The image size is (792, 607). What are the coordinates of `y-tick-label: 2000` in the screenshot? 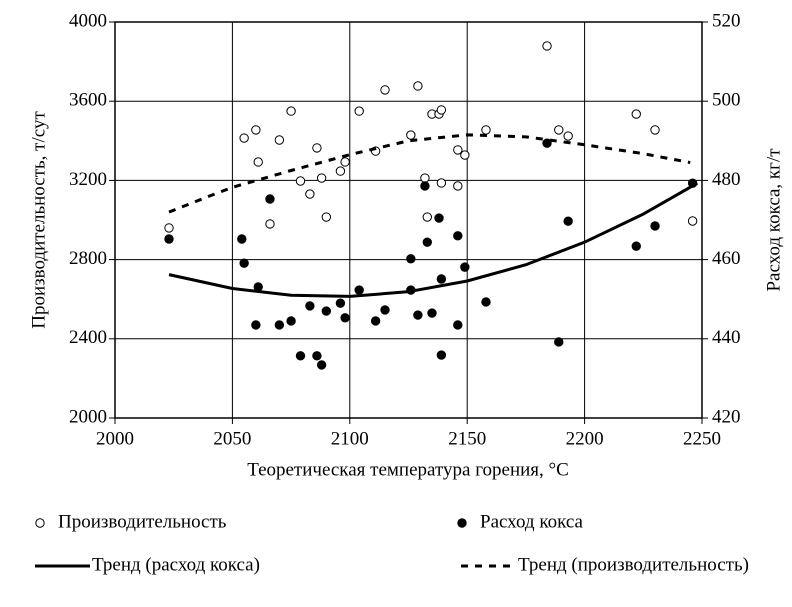 It's located at (88, 416).